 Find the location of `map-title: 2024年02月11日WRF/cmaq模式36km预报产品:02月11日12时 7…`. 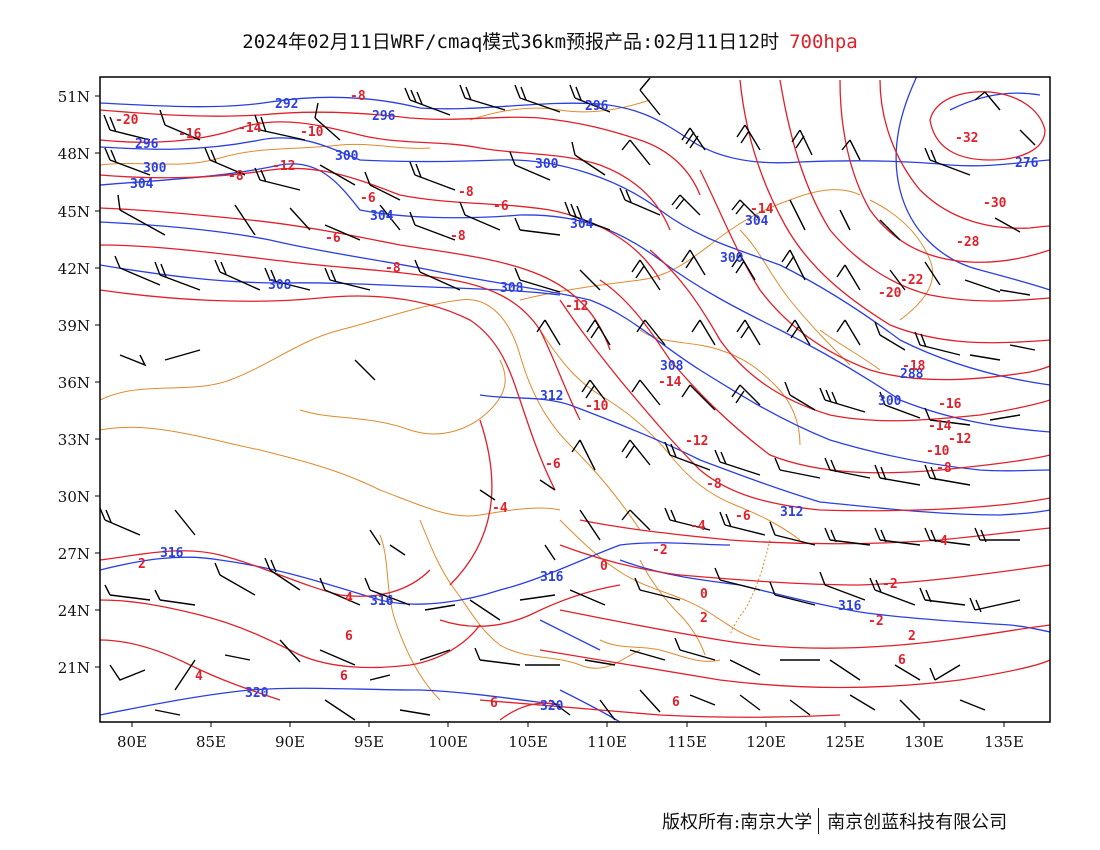

map-title: 2024年02月11日WRF/cmaq模式36km预报产品:02月11日12时 7… is located at coordinates (550, 40).